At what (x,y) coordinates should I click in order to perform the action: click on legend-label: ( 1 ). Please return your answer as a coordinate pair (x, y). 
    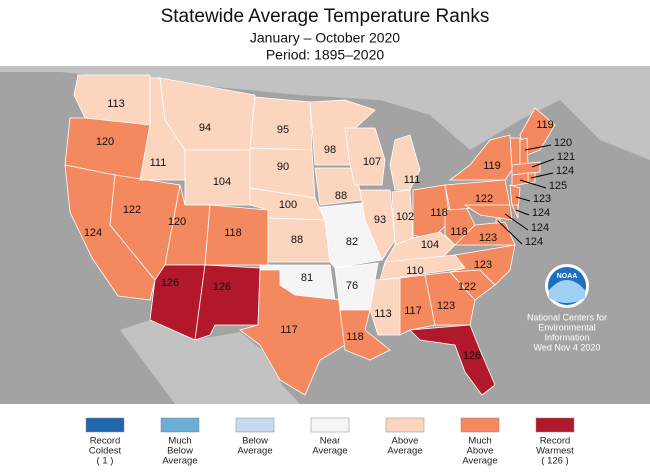
    Looking at the image, I should click on (105, 461).